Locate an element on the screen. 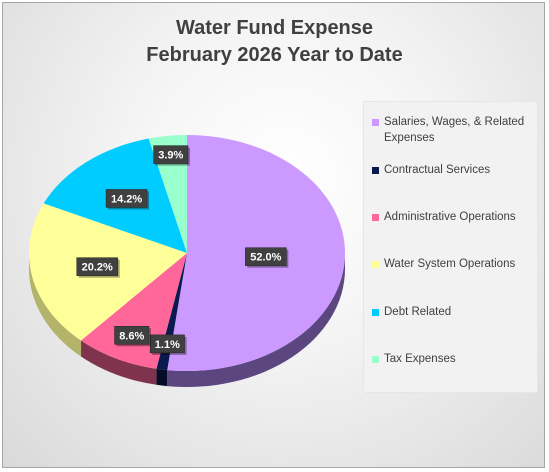  data-label-text: 1.1% is located at coordinates (167, 345).